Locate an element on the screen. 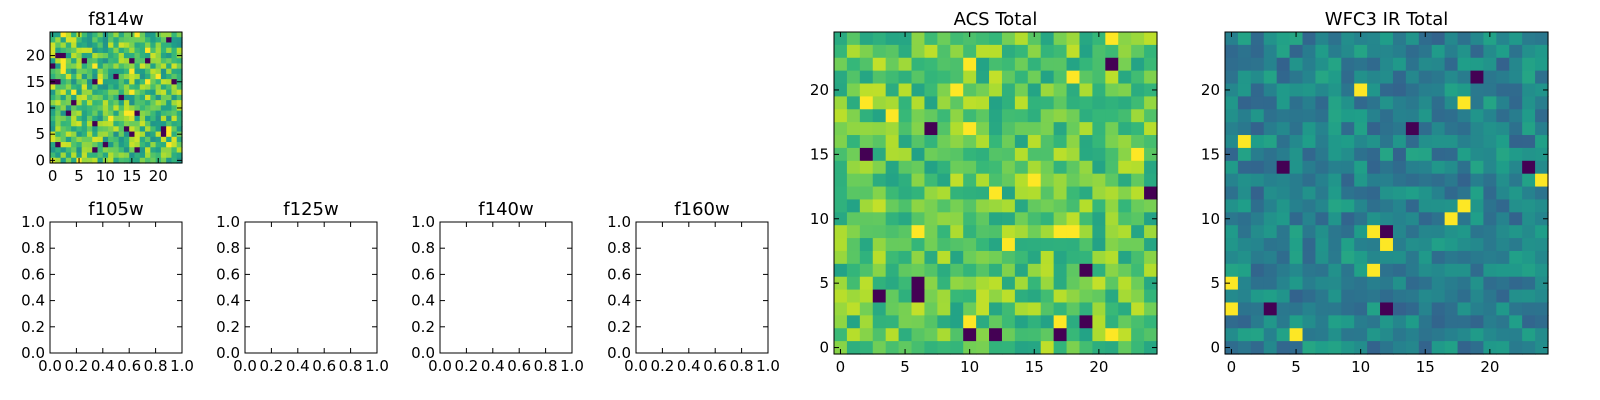 This screenshot has width=1600, height=400. x-tick-label: 15 is located at coordinates (131, 176).